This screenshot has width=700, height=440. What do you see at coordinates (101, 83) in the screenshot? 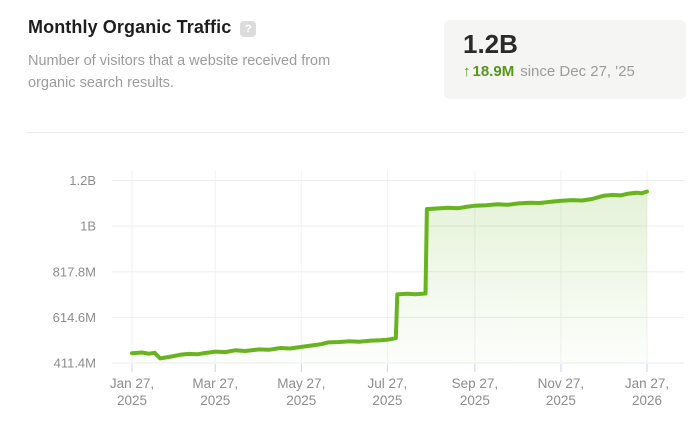
I see `metric-description-line2: organic search results.` at bounding box center [101, 83].